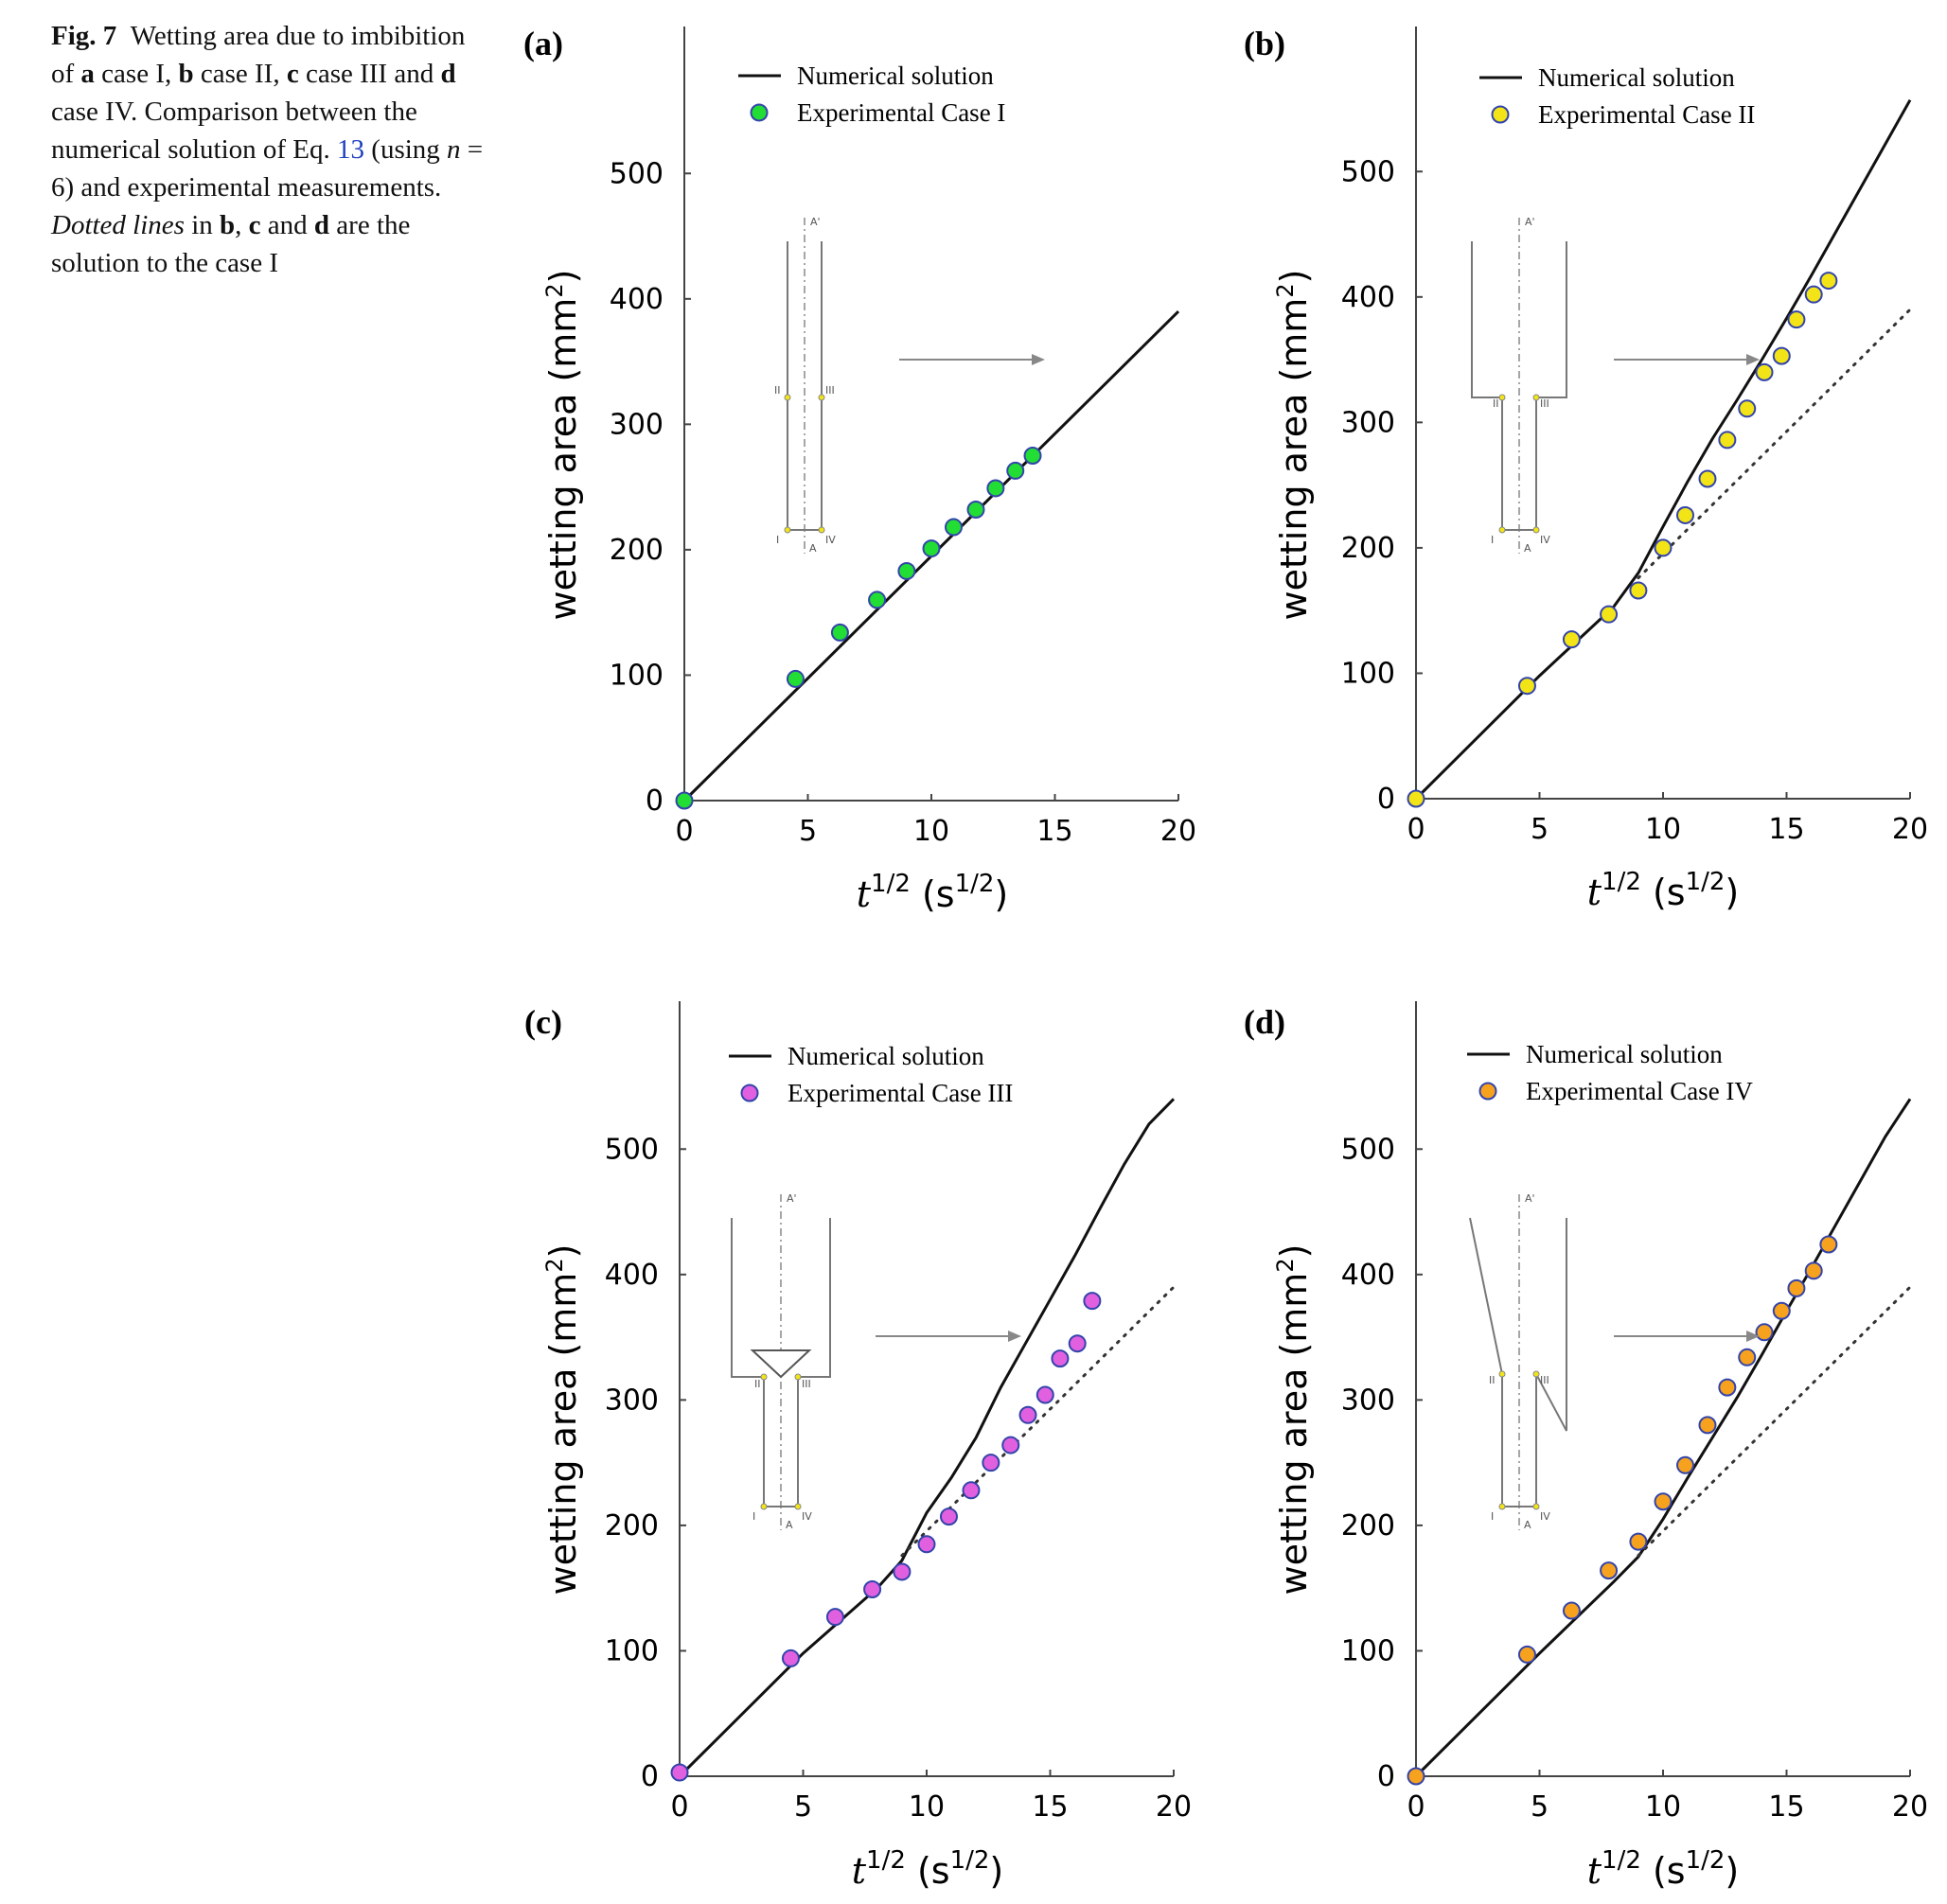  What do you see at coordinates (637, 675) in the screenshot?
I see `y-tick-label: 100` at bounding box center [637, 675].